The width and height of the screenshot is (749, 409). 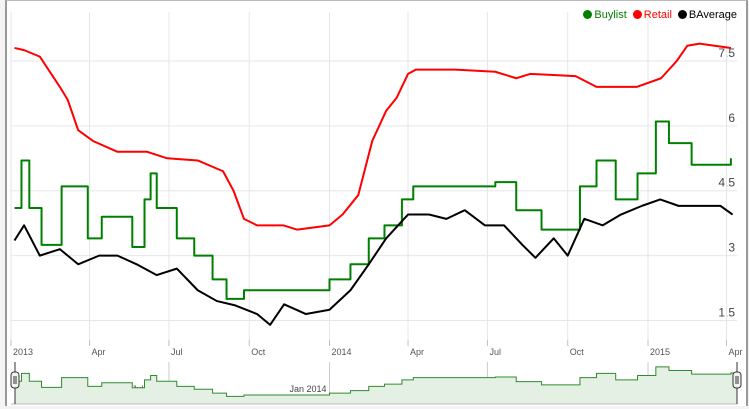 What do you see at coordinates (712, 15) in the screenshot?
I see `legend-label: BAverage` at bounding box center [712, 15].